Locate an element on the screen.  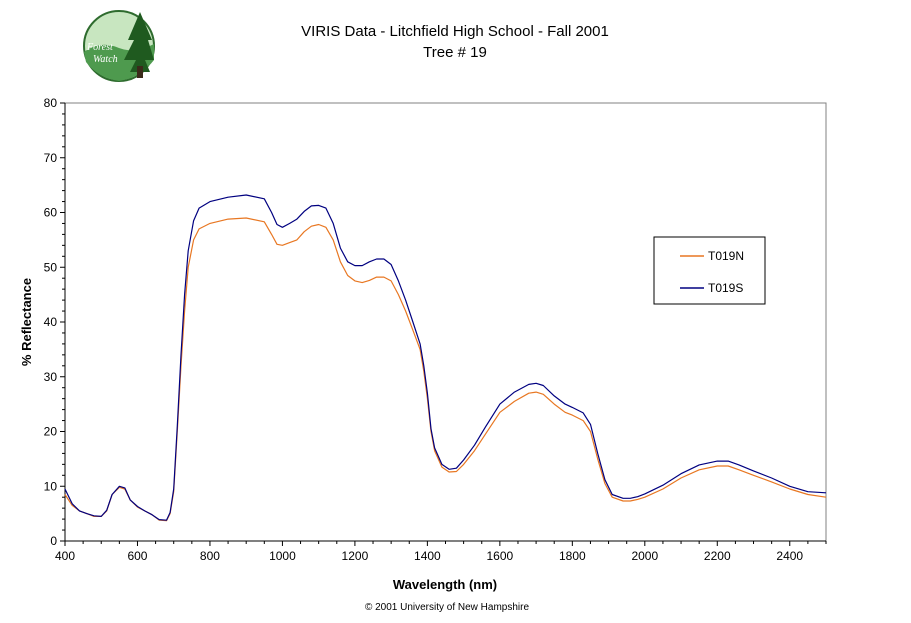
tree-trunk-icon is located at coordinates (140, 72).